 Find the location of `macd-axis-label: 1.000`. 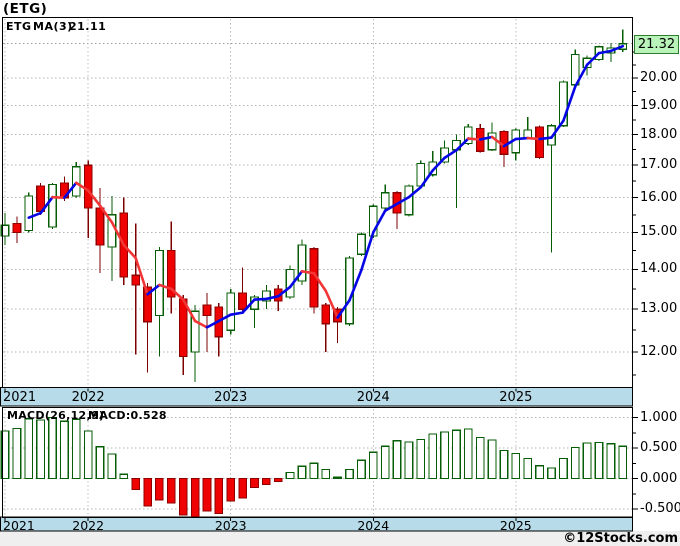

macd-axis-label: 1.000 is located at coordinates (659, 417).